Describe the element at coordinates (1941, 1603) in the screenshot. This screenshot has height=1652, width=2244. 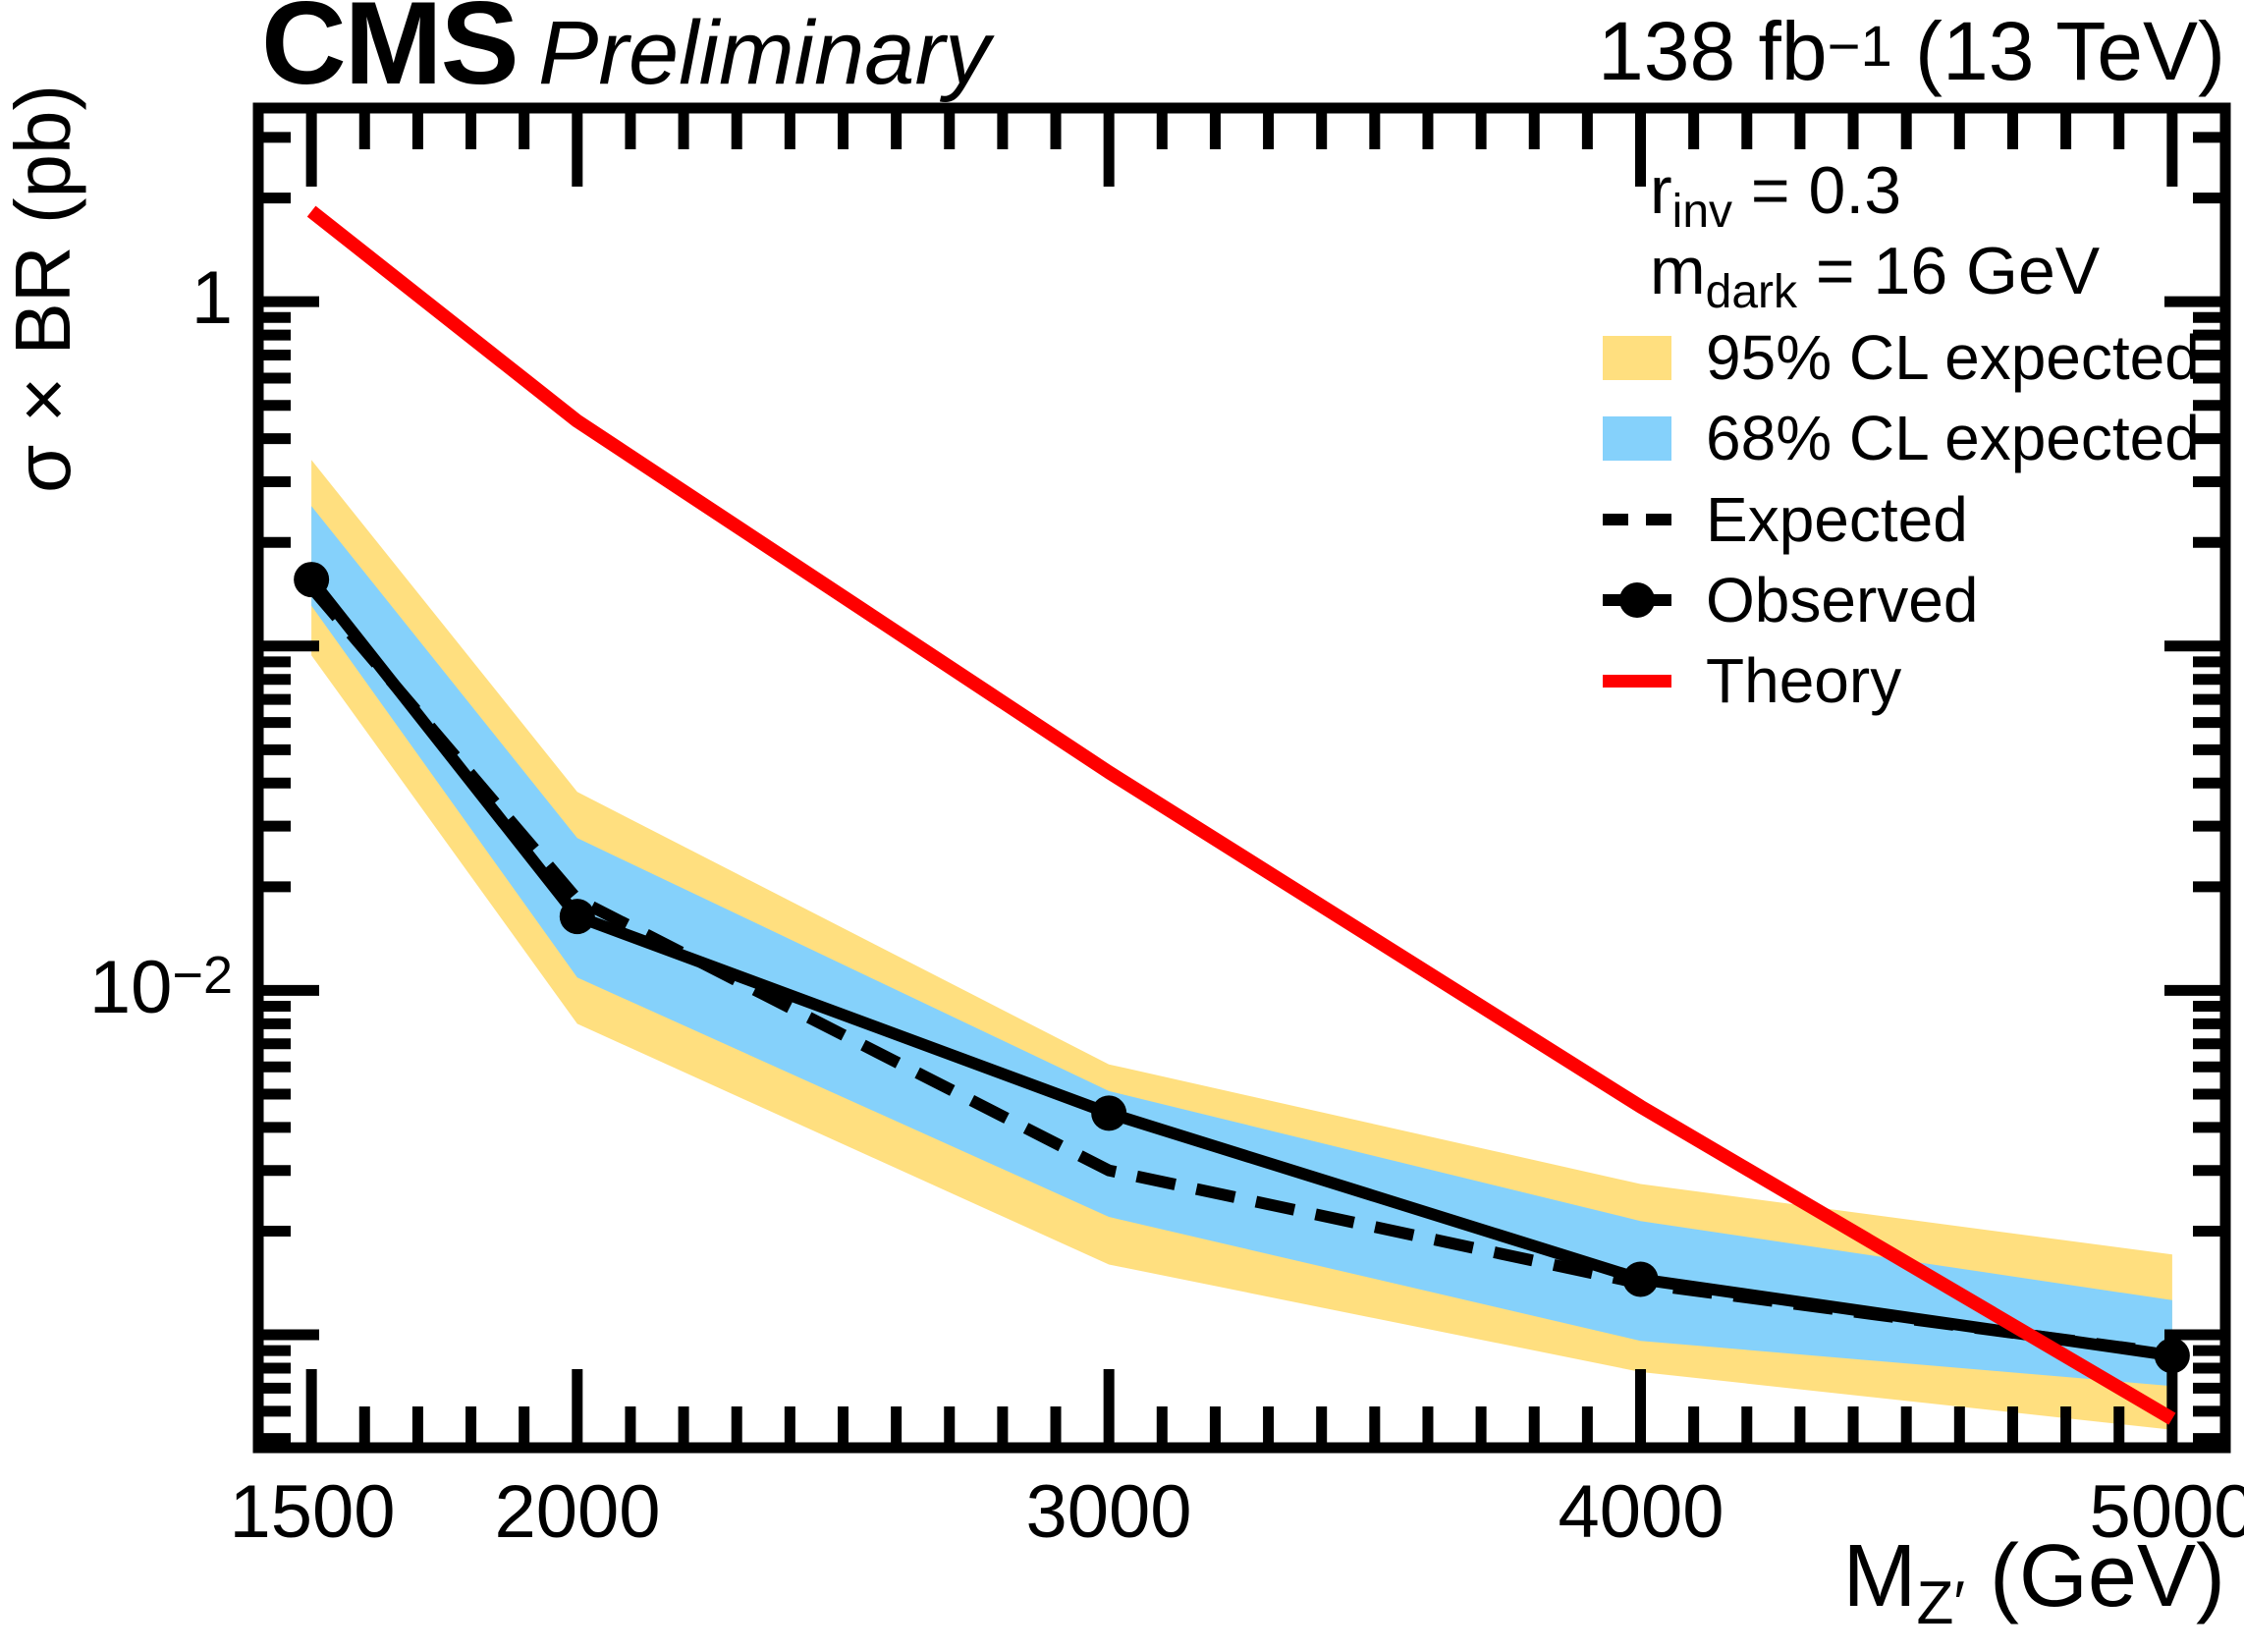
I see `x-title-sub: Z′` at that location.